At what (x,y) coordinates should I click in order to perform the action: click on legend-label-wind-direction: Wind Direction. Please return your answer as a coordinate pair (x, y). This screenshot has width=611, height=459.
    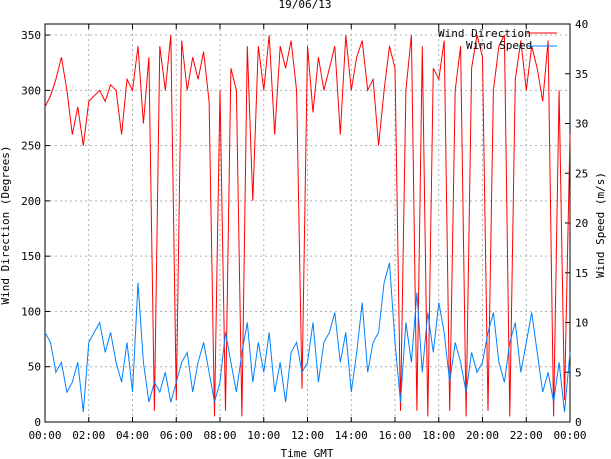
    Looking at the image, I should click on (484, 33).